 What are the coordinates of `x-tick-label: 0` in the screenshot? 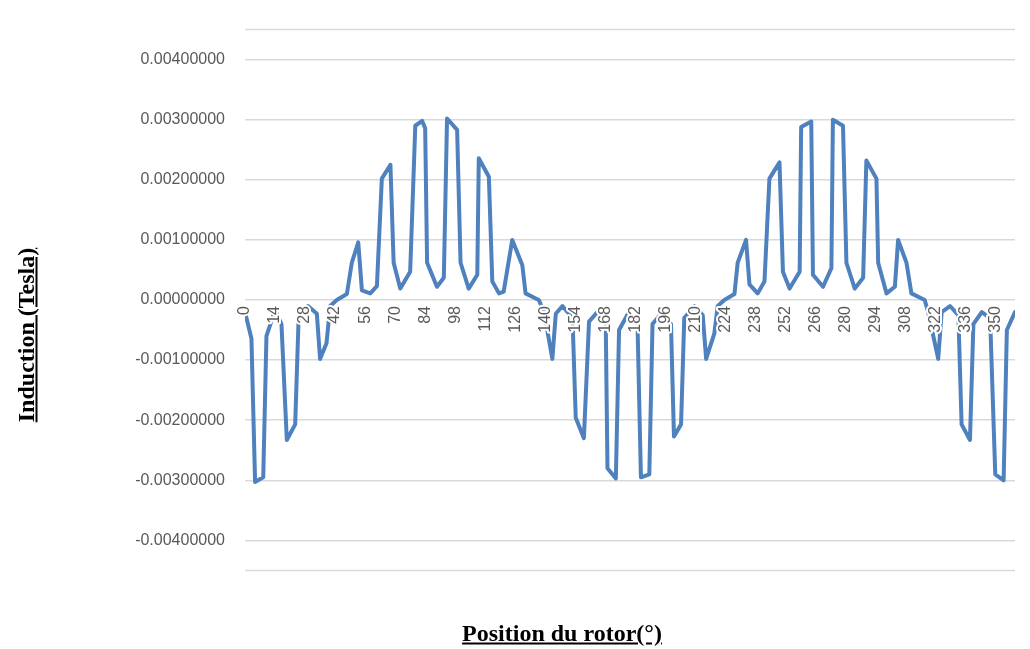 It's located at (244, 310).